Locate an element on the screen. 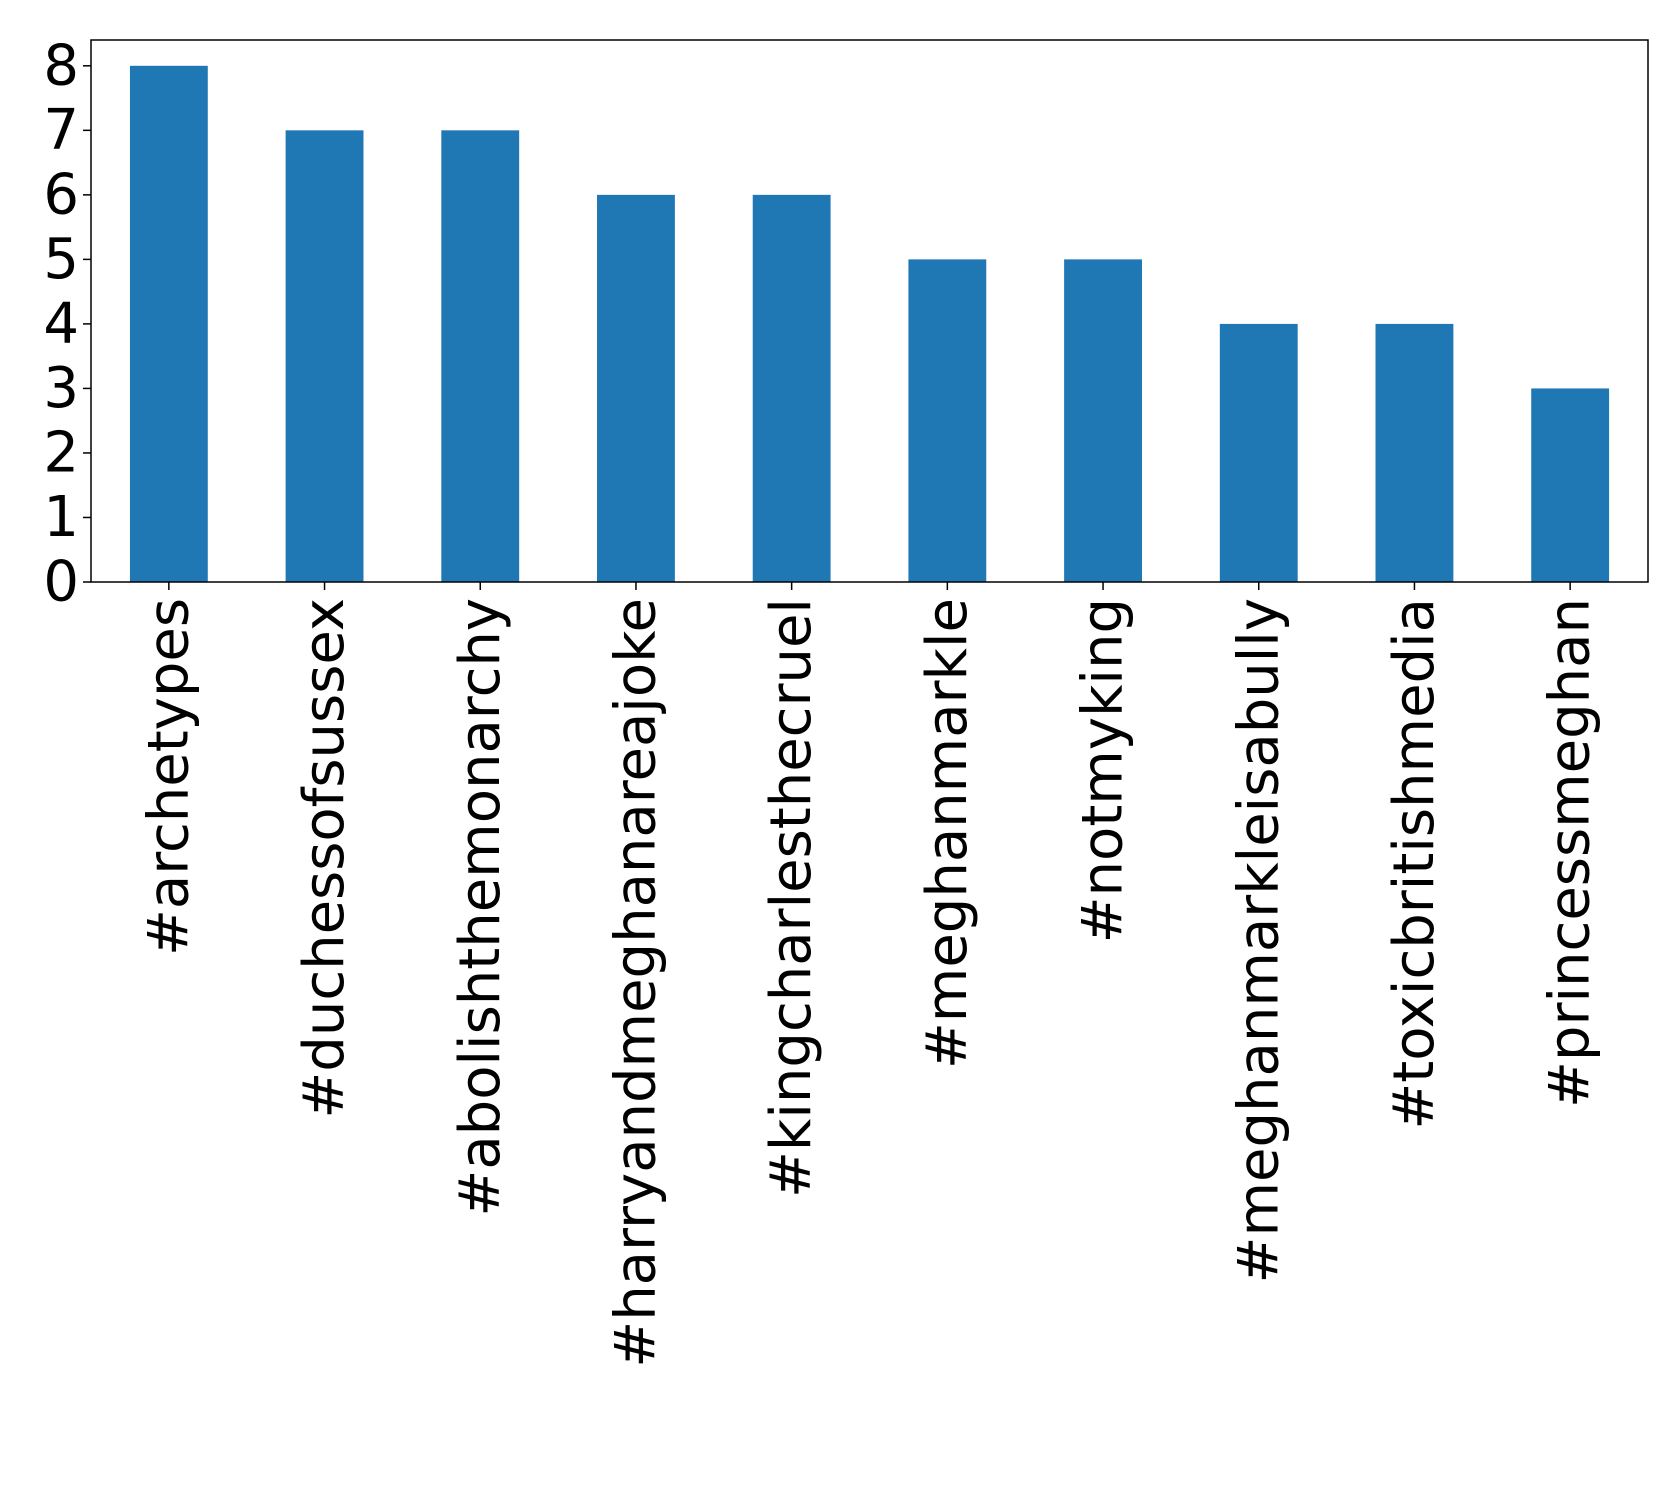 The image size is (1679, 1487). x-tick-label-8: #toxicbritishmedia is located at coordinates (1414, 864).